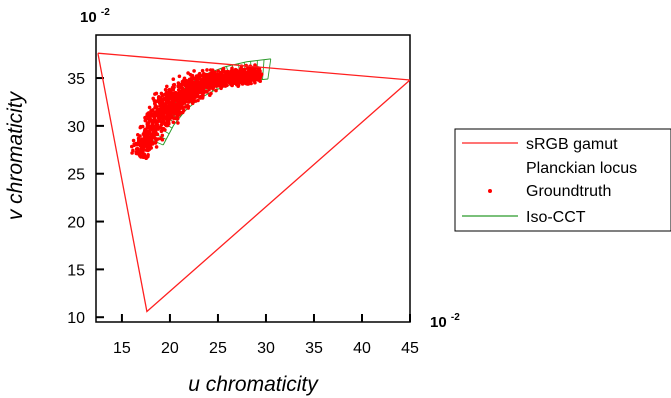 This screenshot has height=398, width=671. Describe the element at coordinates (85, 199) in the screenshot. I see `y-axis: 10 15 20 25 30 35` at that location.